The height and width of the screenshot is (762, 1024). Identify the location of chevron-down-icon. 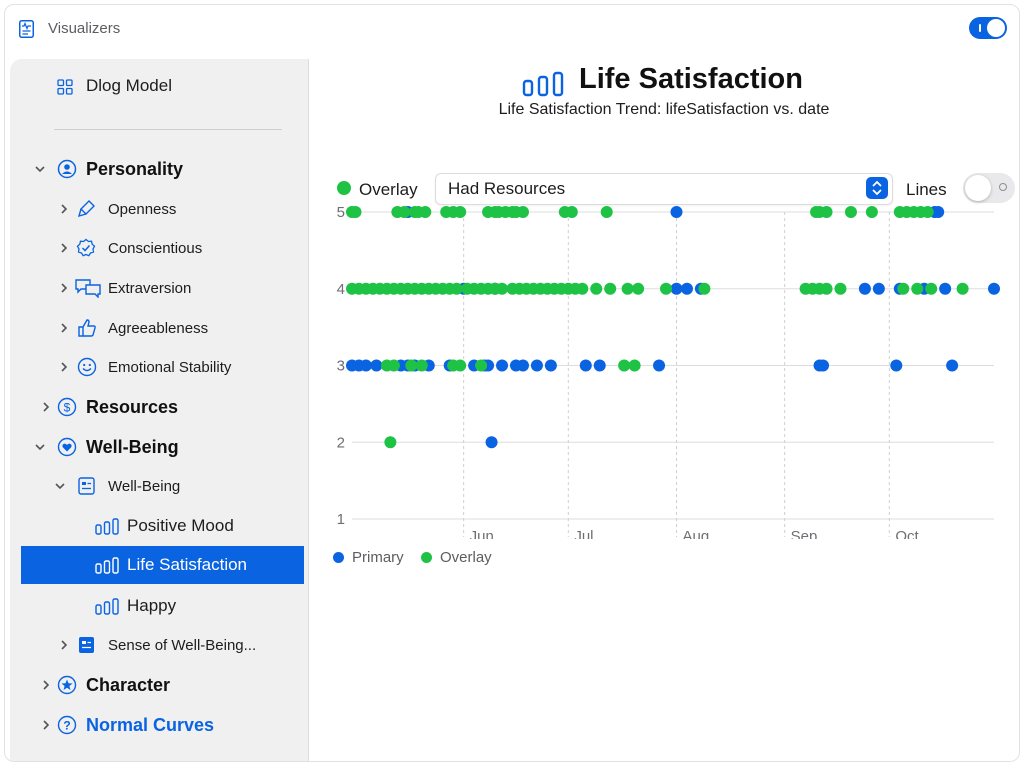
(40, 447).